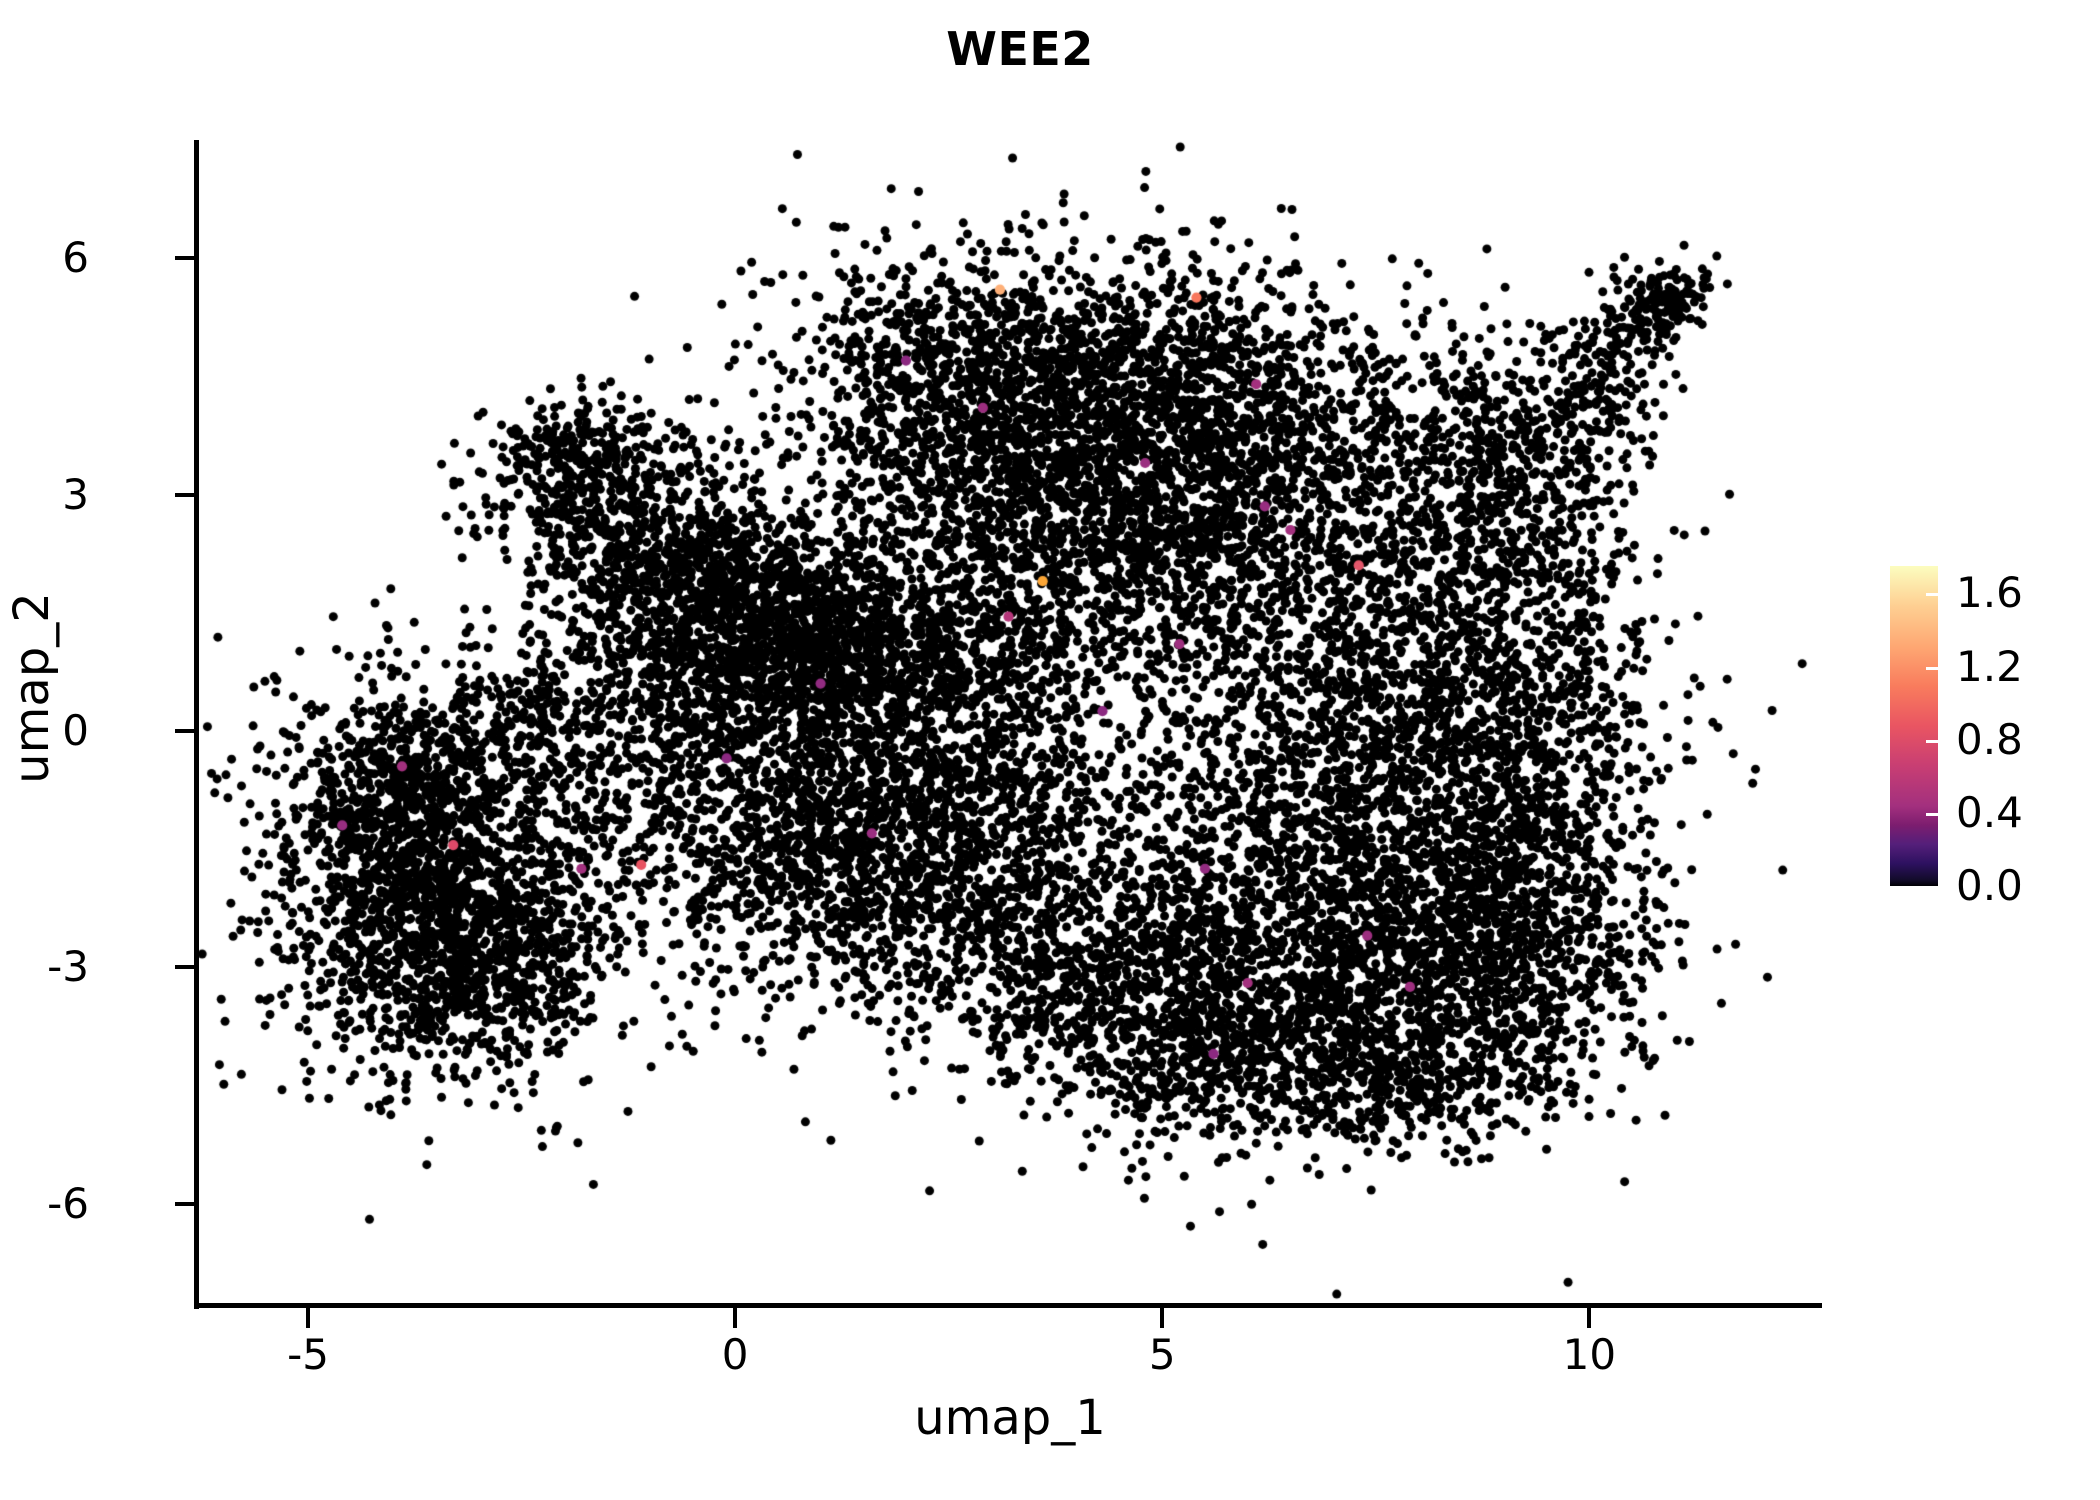 This screenshot has width=2100, height=1500. I want to click on y-tick-label: -3, so click(68, 967).